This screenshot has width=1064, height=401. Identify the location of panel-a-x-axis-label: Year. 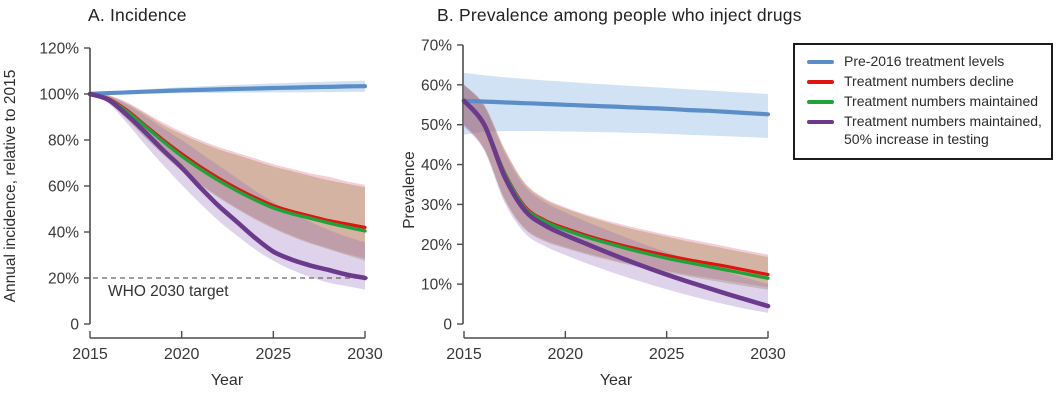
(227, 380).